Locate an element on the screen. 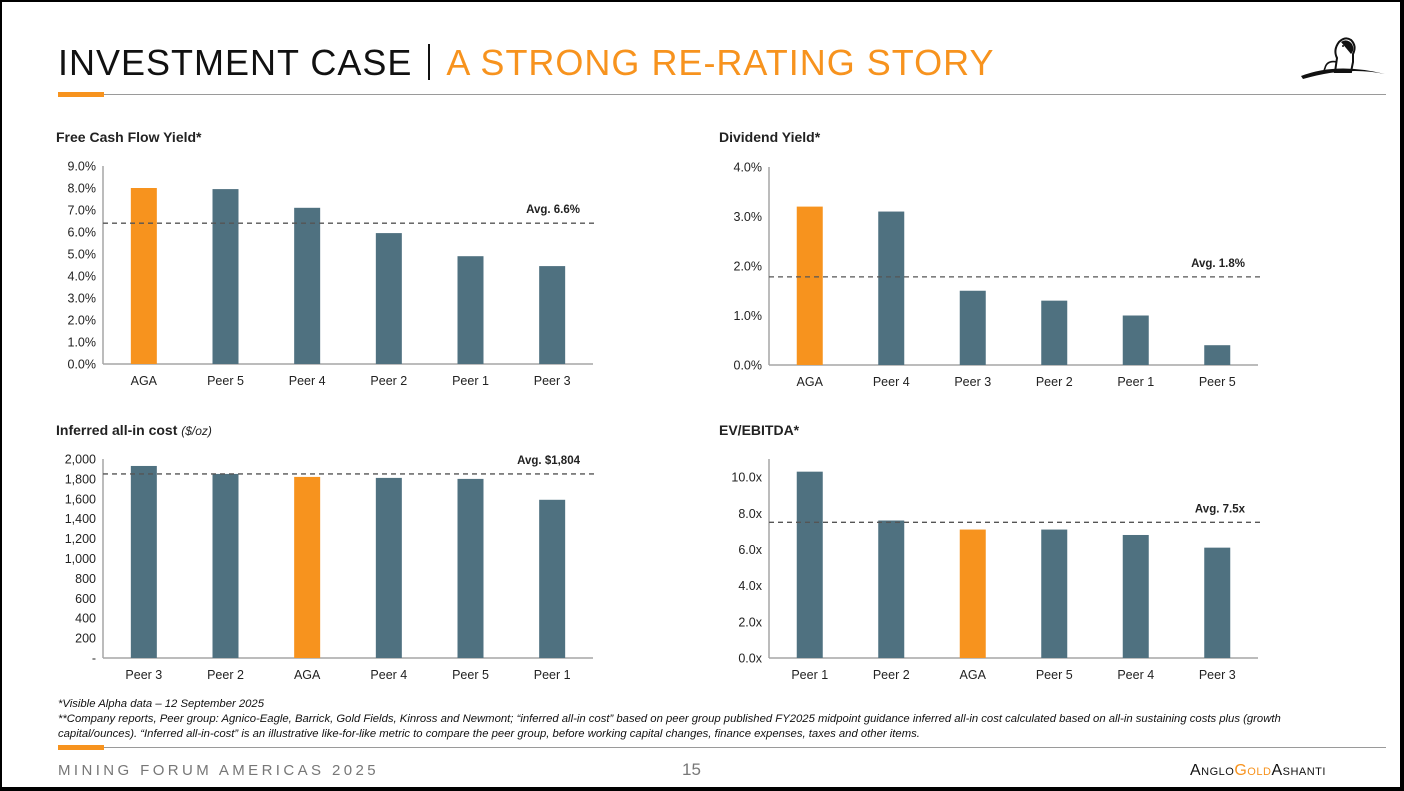 This screenshot has width=1404, height=791. average-label: Avg. 1.8% is located at coordinates (1218, 264).